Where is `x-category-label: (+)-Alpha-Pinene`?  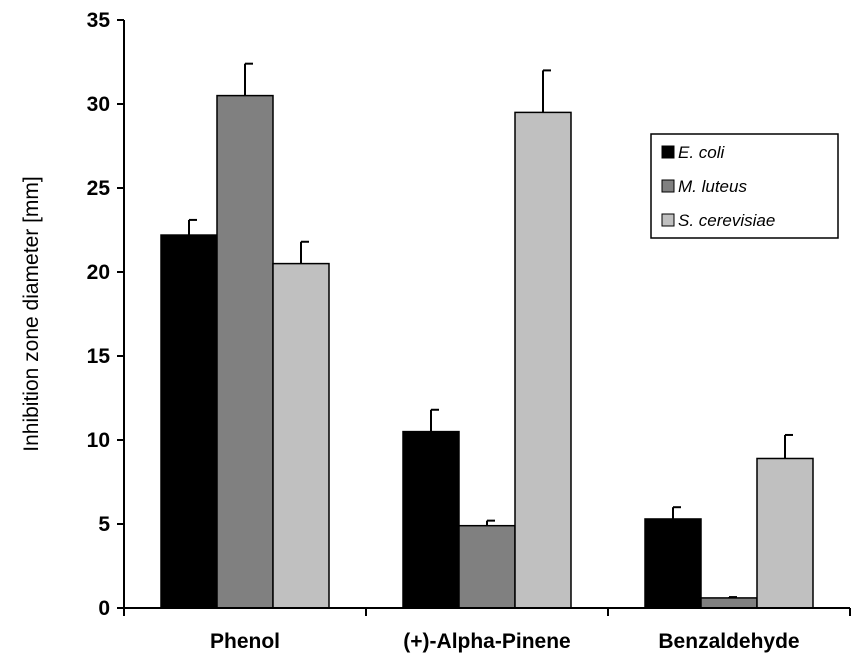 x-category-label: (+)-Alpha-Pinene is located at coordinates (486, 641).